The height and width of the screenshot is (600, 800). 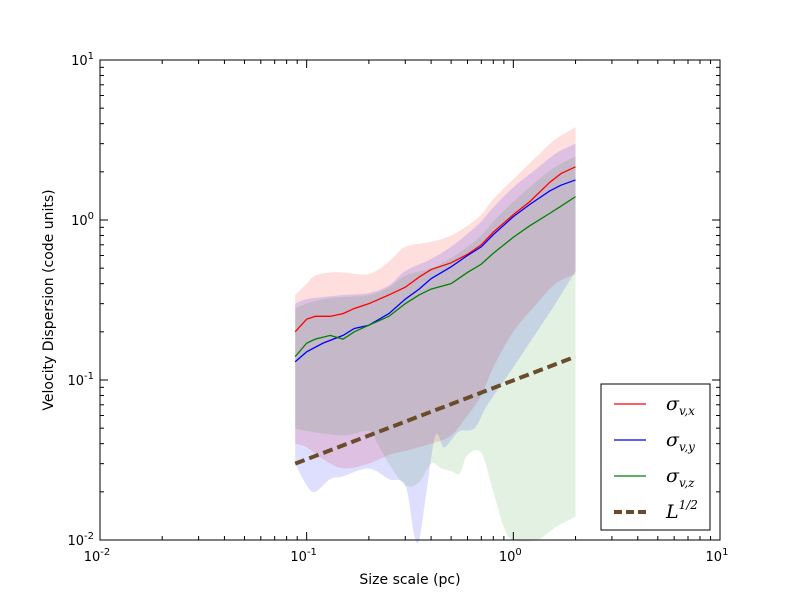 What do you see at coordinates (97, 556) in the screenshot?
I see `x-tick-label: 10⁻²` at bounding box center [97, 556].